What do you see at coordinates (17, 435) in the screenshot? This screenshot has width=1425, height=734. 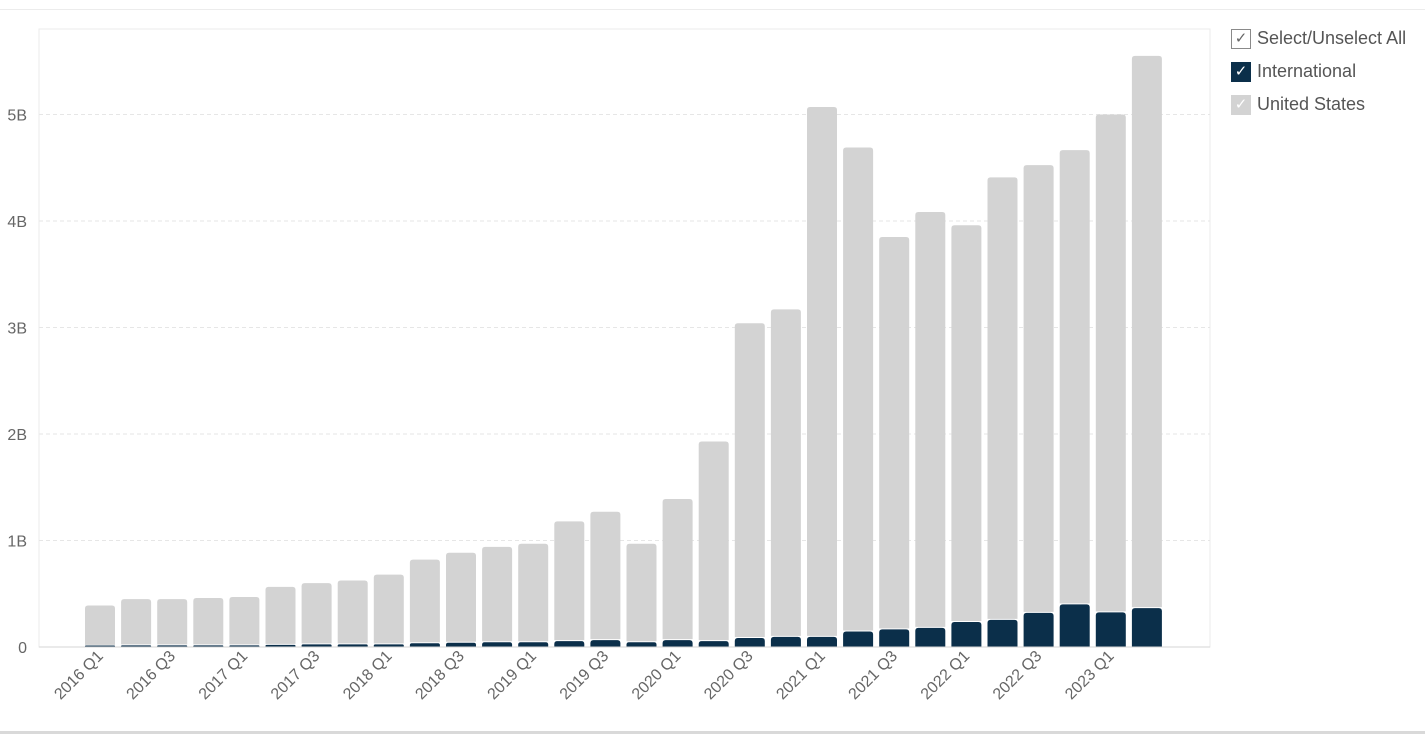 I see `y-tick-label: 2B` at bounding box center [17, 435].